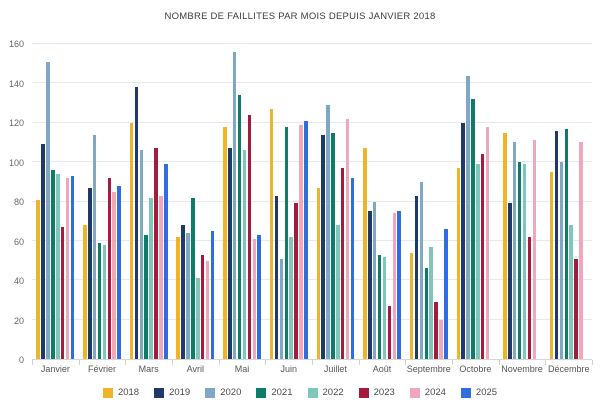  Describe the element at coordinates (223, 392) in the screenshot. I see `legend-item-2020: 2020` at that location.